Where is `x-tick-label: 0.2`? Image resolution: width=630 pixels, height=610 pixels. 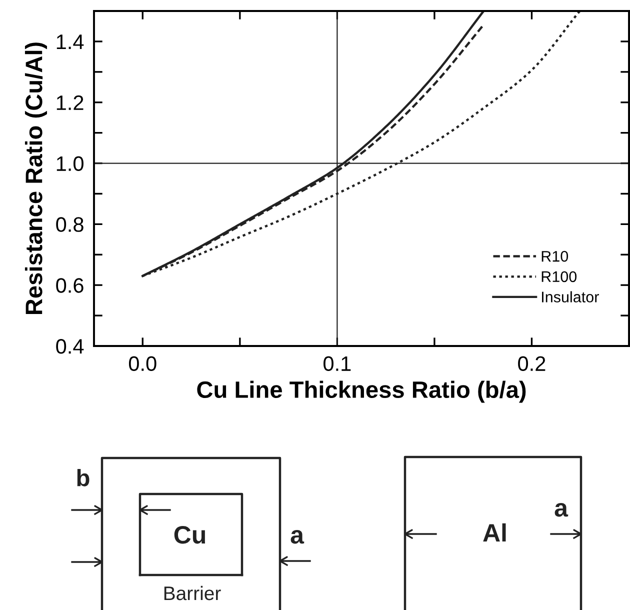
x-tick-label: 0.2 is located at coordinates (532, 364).